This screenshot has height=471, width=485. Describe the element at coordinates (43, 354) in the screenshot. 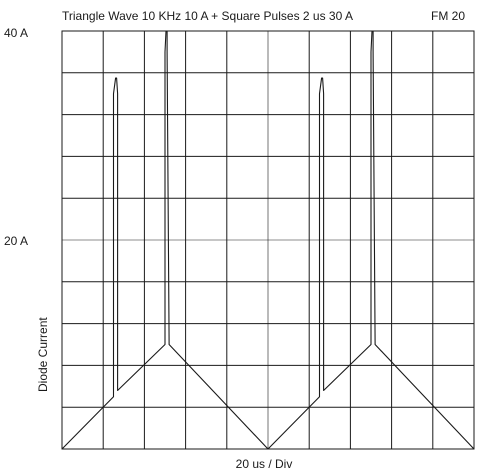

I see `y-axis-label: Diode Current` at that location.